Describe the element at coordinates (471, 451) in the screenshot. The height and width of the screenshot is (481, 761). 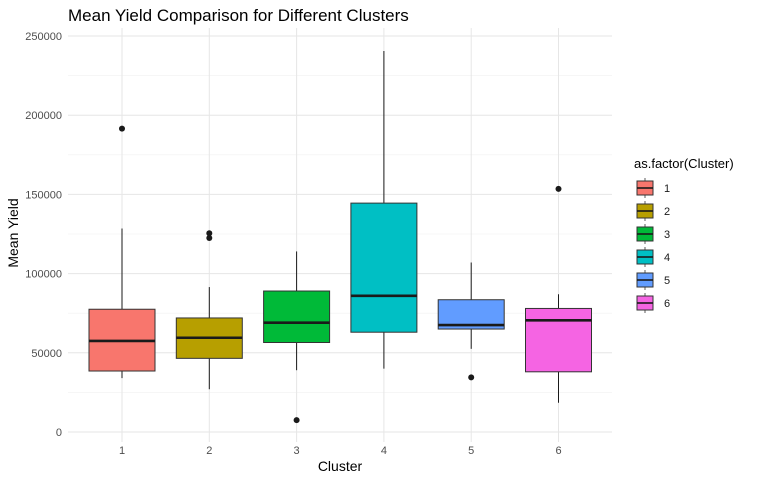
I see `x-tick-label: 5` at that location.